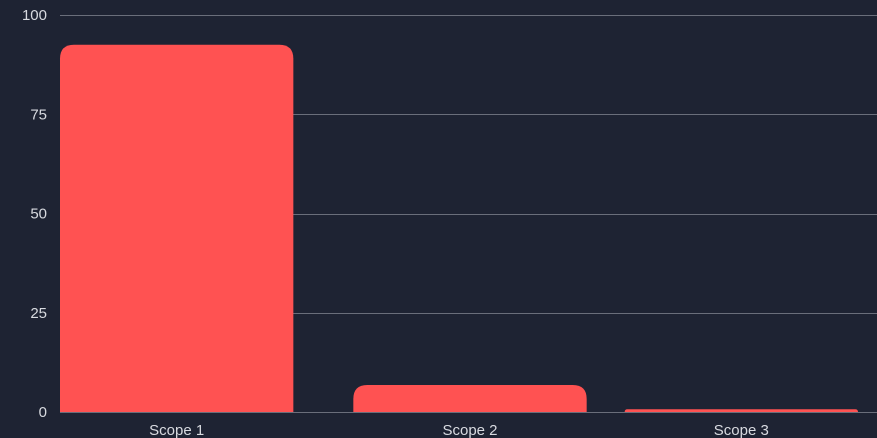 Image resolution: width=877 pixels, height=438 pixels. I want to click on x-axis-category-labels: Scope 1 Scope 2 Scope 3, so click(459, 430).